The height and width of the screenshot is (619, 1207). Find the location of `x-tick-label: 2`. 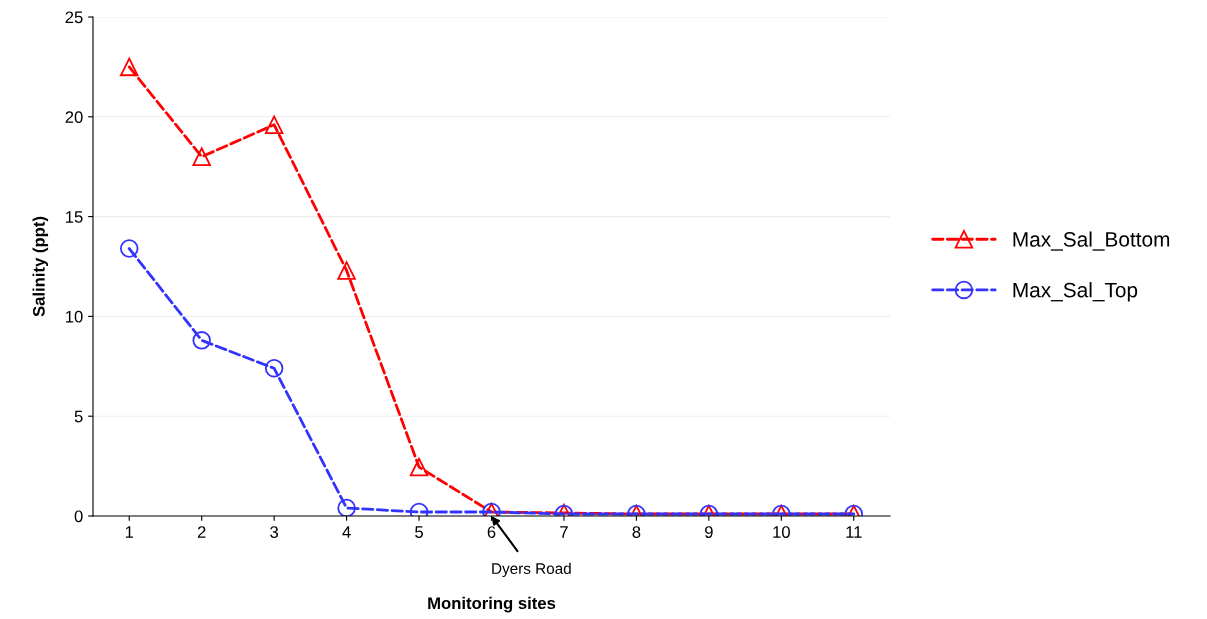

x-tick-label: 2 is located at coordinates (201, 532).